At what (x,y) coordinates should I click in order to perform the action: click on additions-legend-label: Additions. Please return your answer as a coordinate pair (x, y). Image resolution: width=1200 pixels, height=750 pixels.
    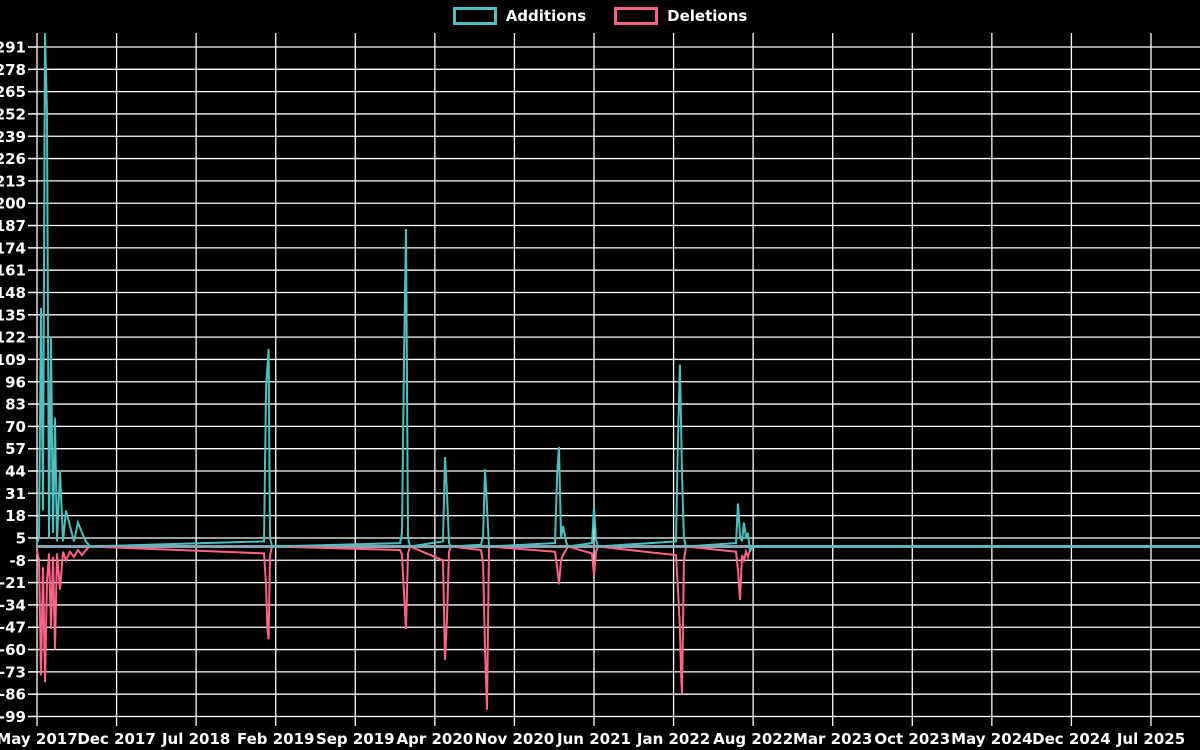
    Looking at the image, I should click on (546, 16).